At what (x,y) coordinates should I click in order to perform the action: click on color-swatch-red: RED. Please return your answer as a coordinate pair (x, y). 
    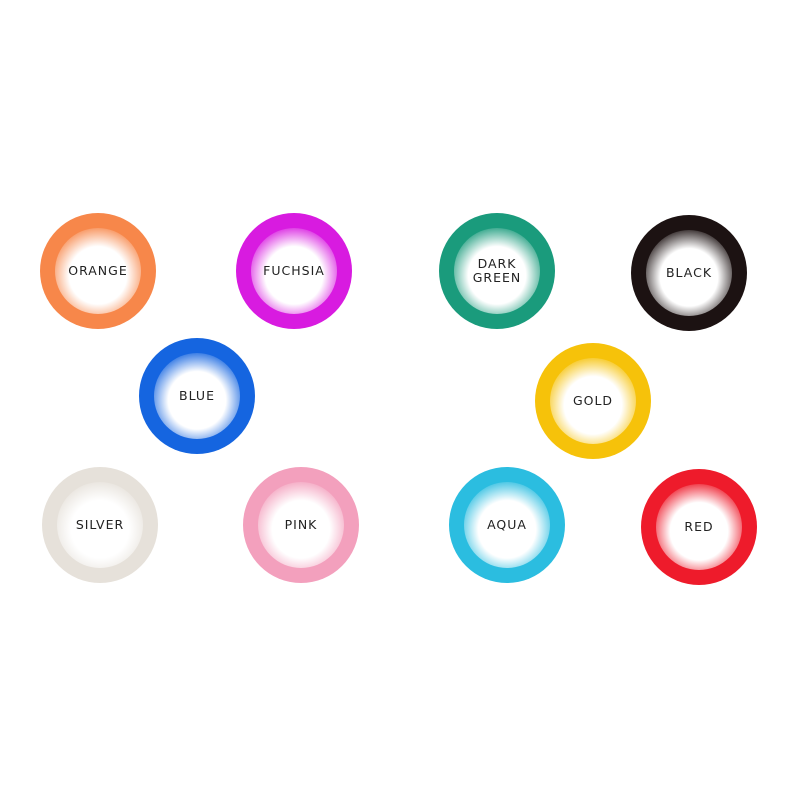
    Looking at the image, I should click on (699, 527).